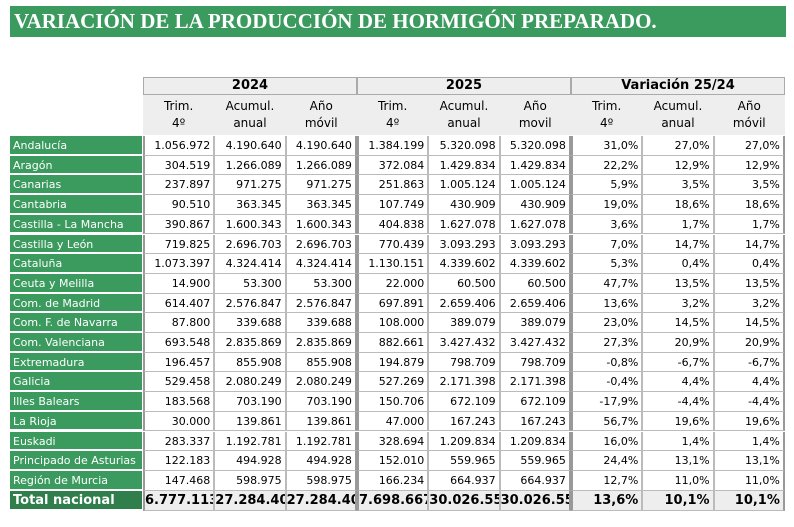  I want to click on cell: 1.600.343, so click(321, 224).